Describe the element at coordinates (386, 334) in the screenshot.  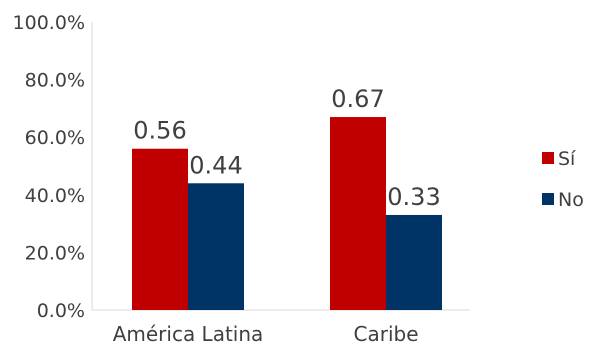
I see `x-category-label: Caribe` at that location.